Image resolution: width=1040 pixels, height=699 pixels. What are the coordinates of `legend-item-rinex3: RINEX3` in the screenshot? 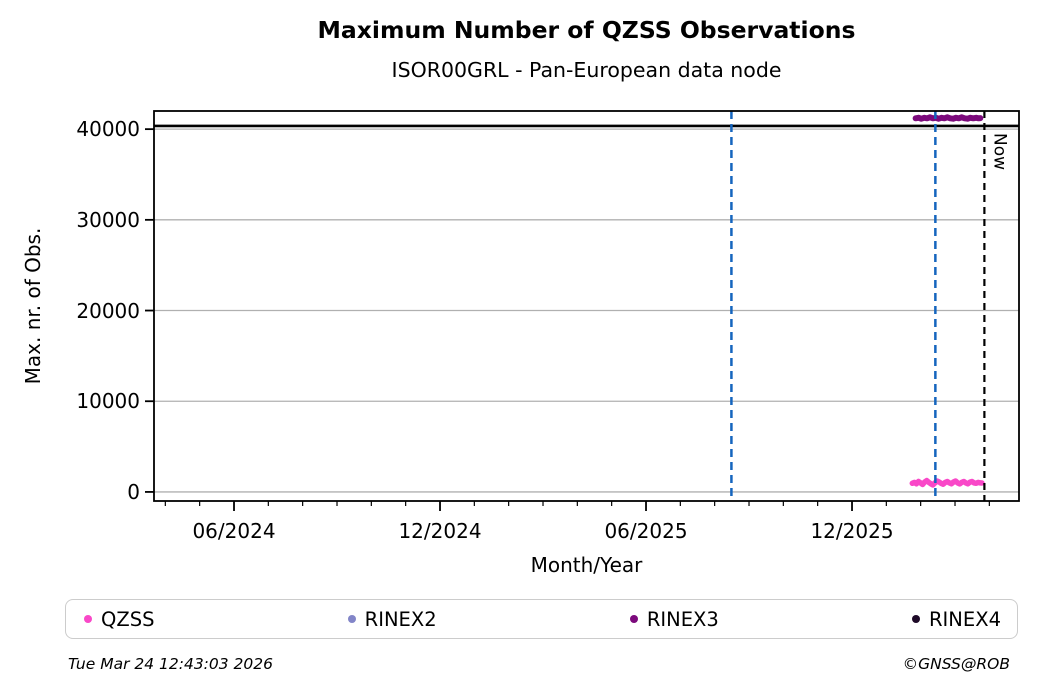 It's located at (674, 619).